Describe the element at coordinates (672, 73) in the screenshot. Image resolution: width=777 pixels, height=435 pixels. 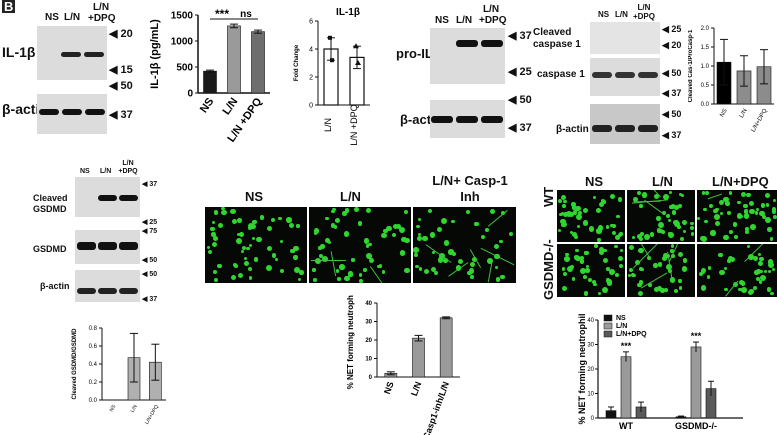
I see `marker: ◀ 50` at that location.